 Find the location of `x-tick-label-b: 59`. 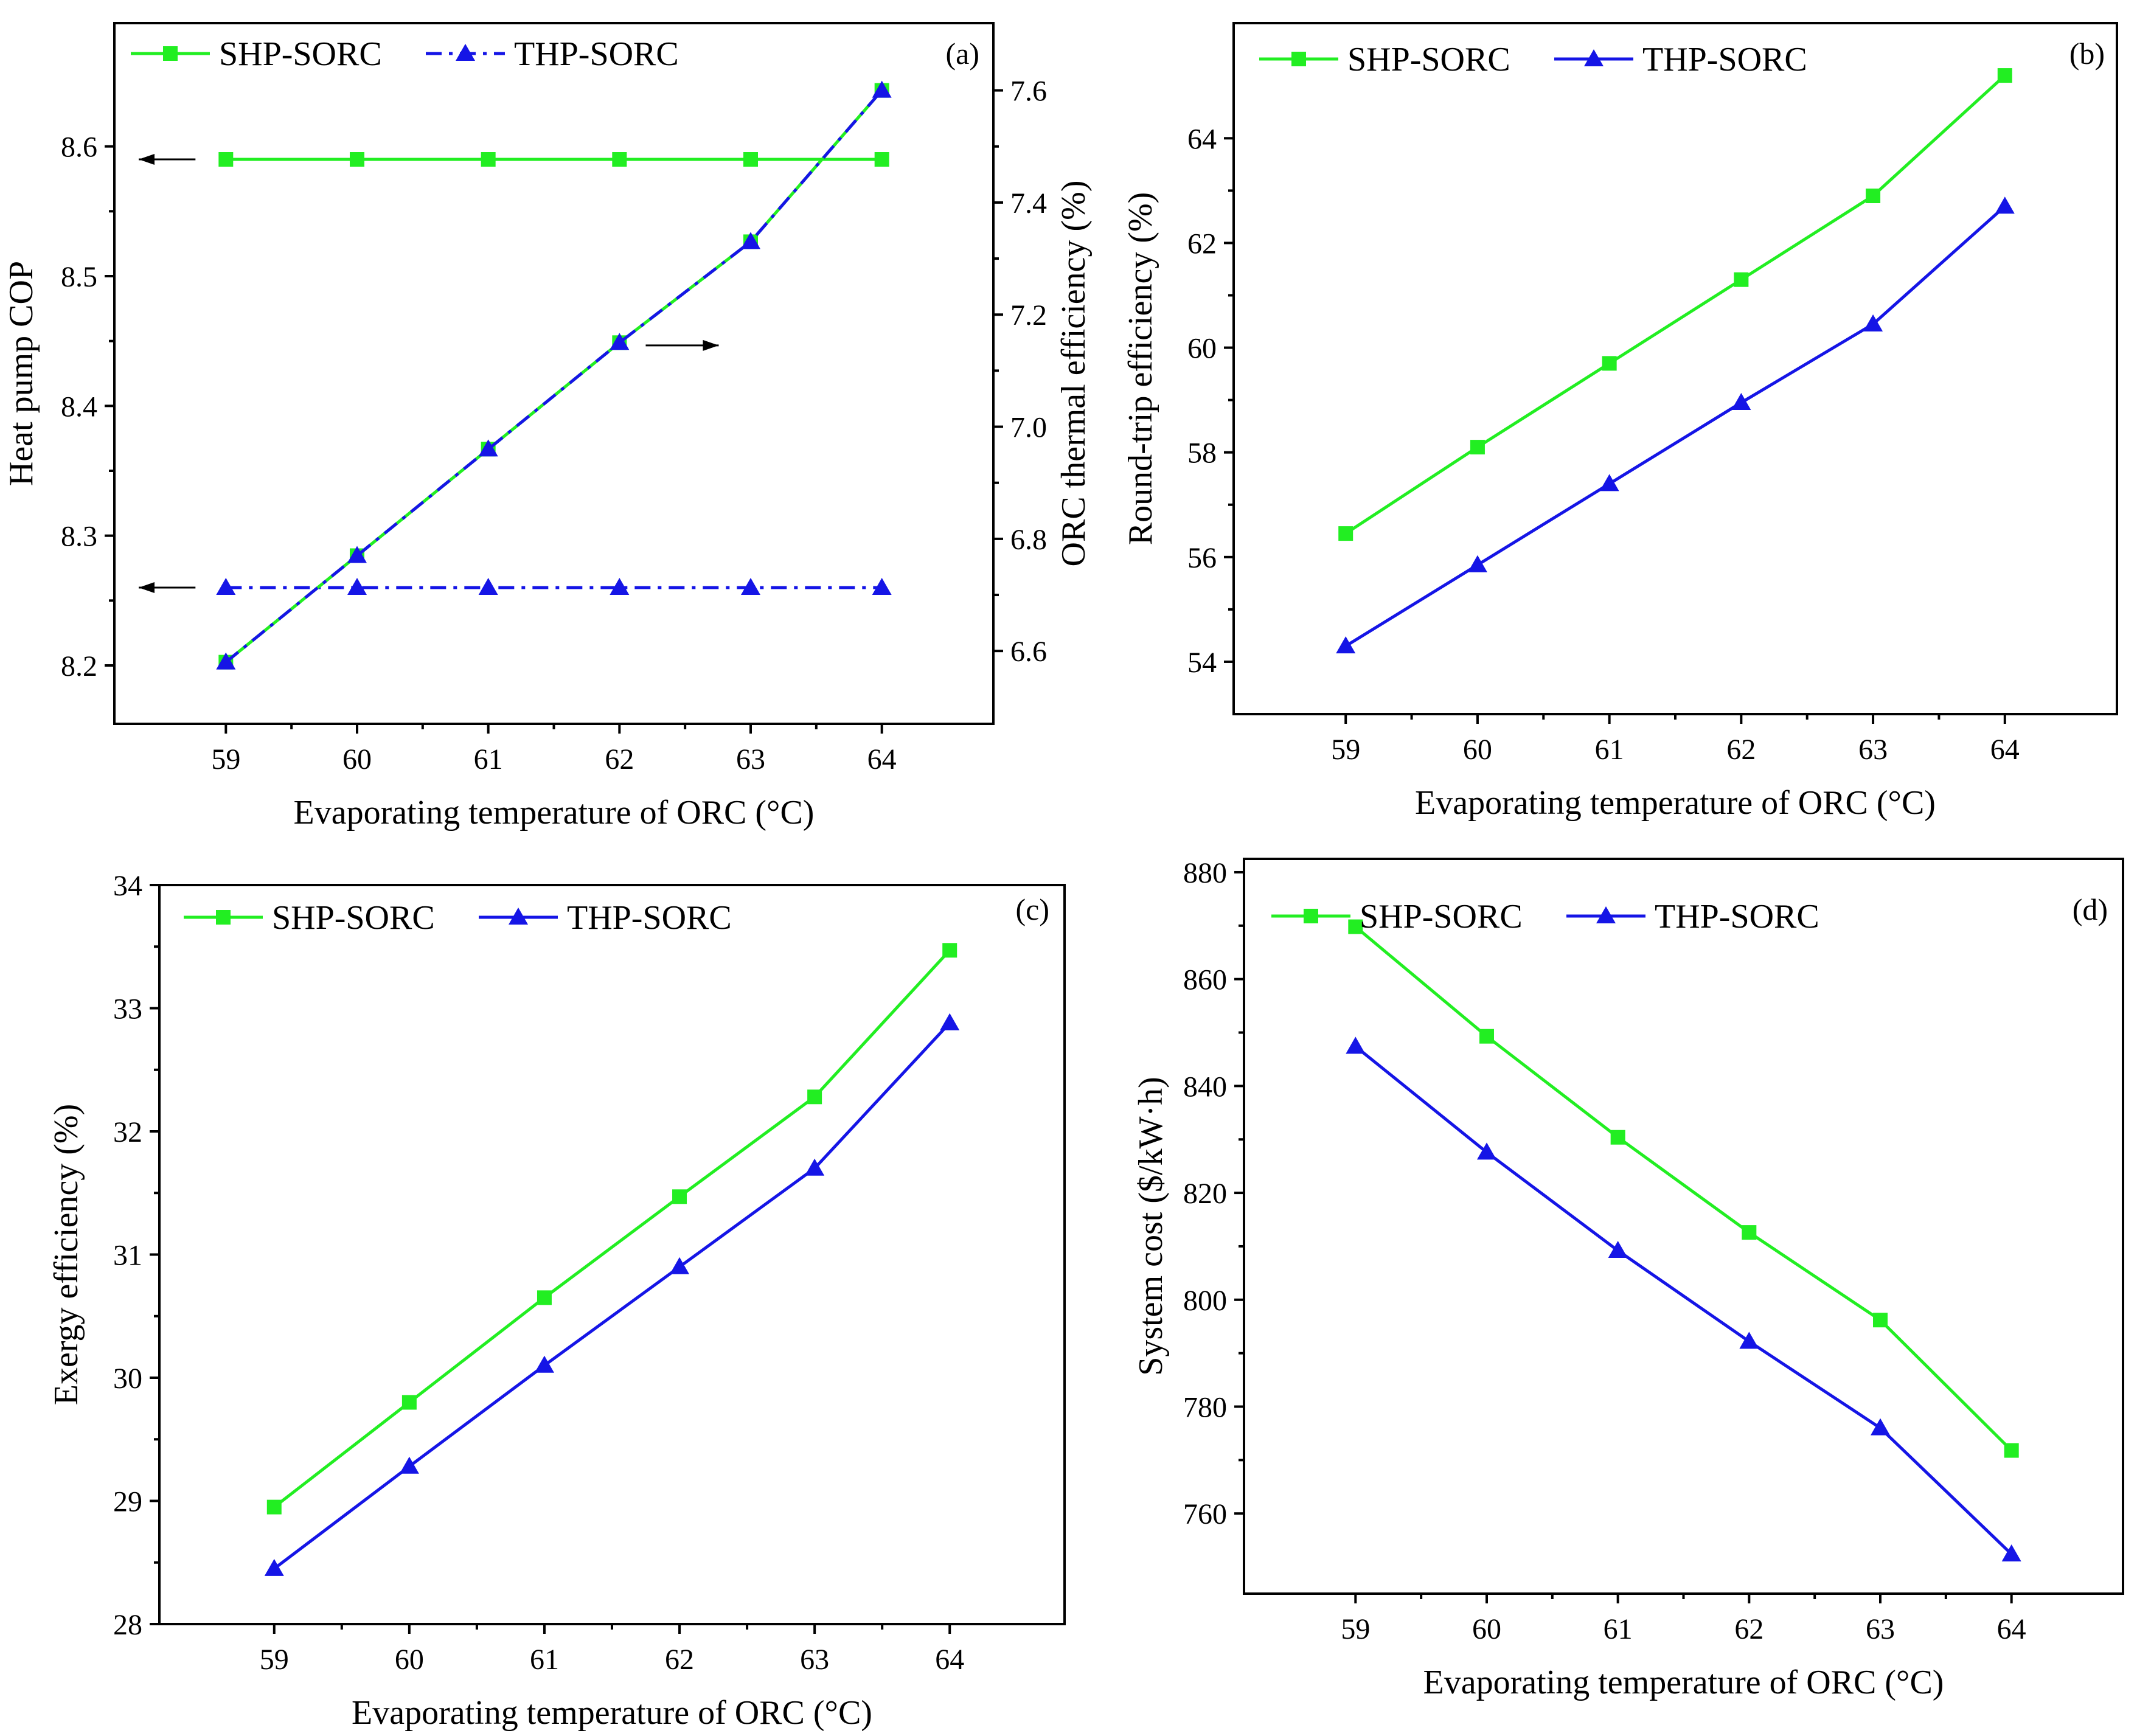

x-tick-label-b: 59 is located at coordinates (1345, 750).